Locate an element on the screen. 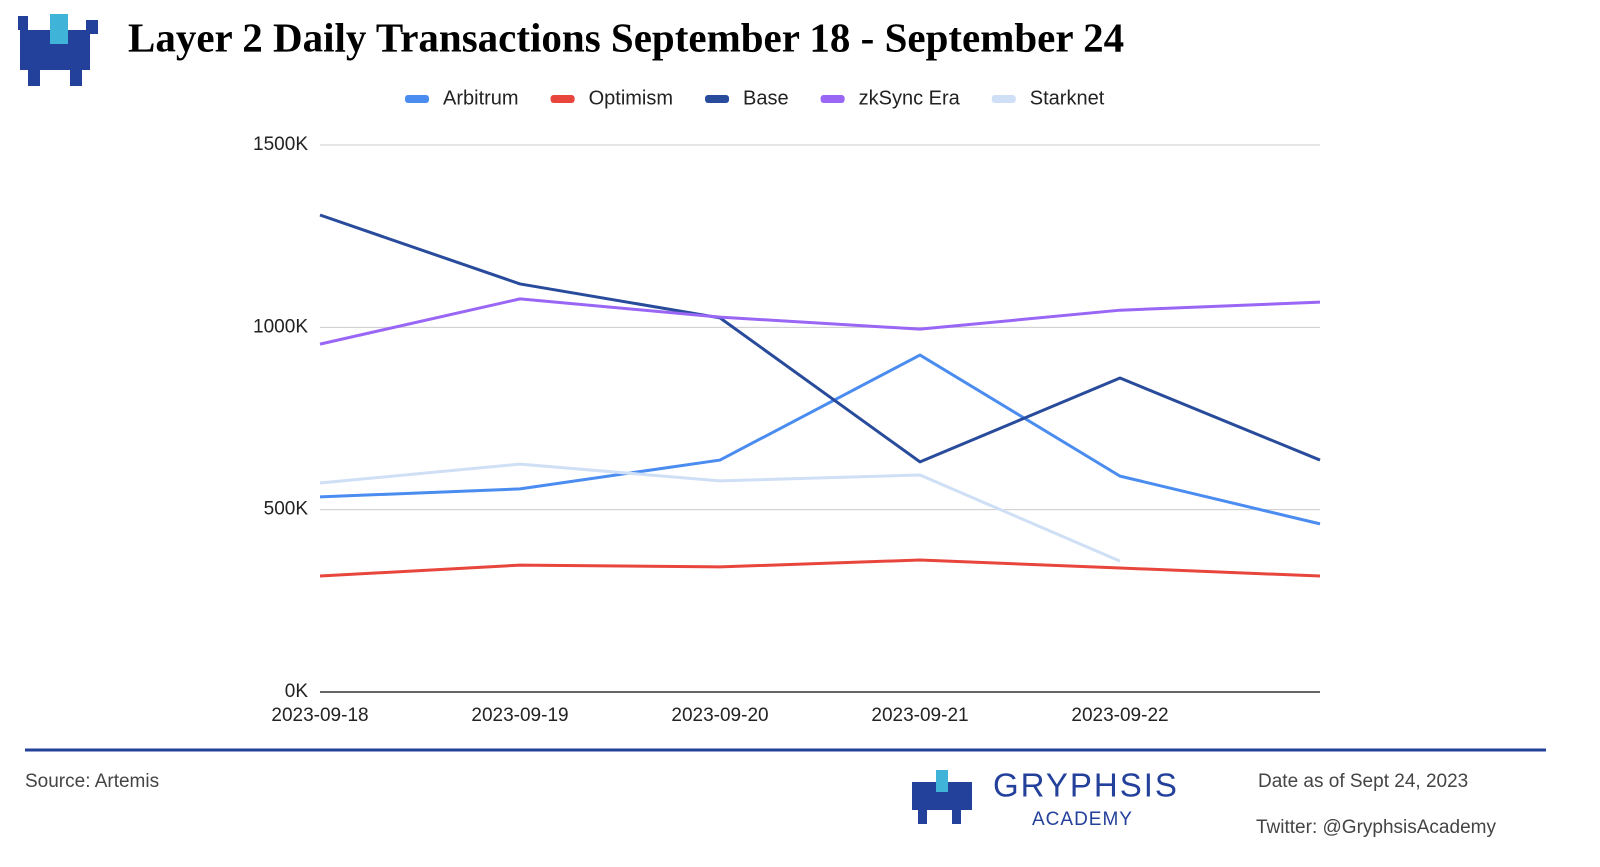 Image resolution: width=1600 pixels, height=867 pixels. footer-logo is located at coordinates (942, 797).